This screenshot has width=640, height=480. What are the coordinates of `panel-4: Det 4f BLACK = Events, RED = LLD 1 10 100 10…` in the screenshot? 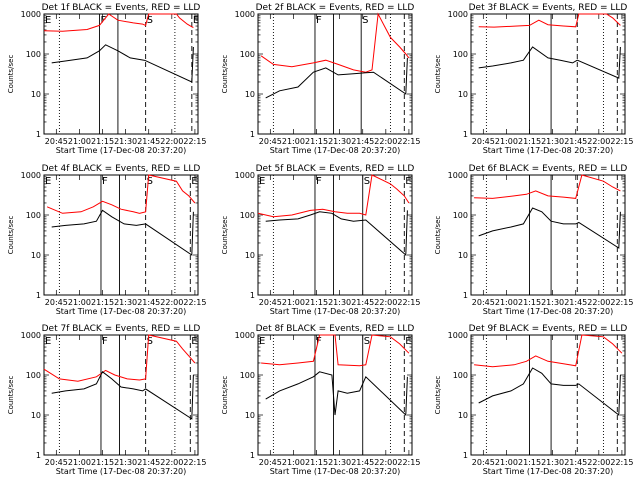 It's located at (106, 240).